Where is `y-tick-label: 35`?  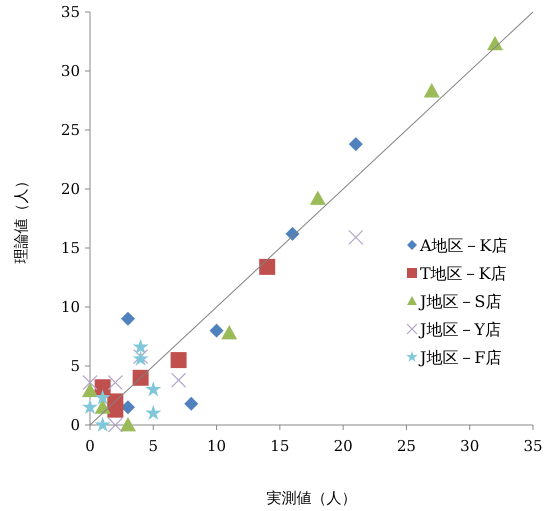 y-tick-label: 35 is located at coordinates (70, 12).